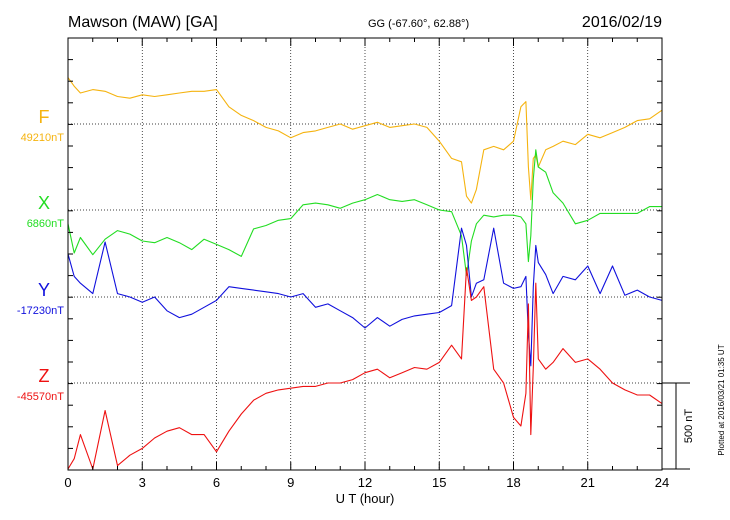  What do you see at coordinates (689, 426) in the screenshot?
I see `scale-bar-label: 500 nT` at bounding box center [689, 426].